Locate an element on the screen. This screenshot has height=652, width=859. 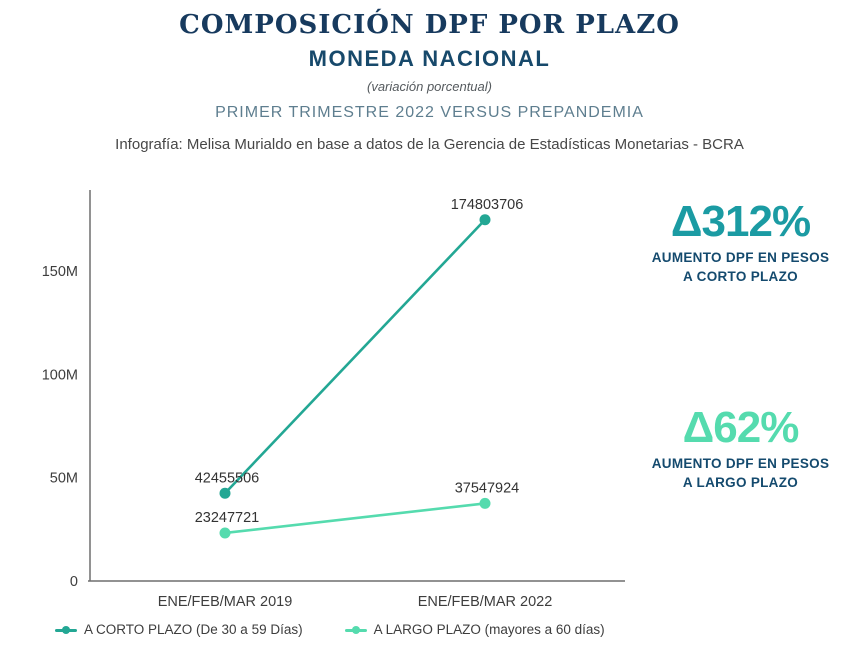
data-point-label: 42455506 is located at coordinates (227, 478).